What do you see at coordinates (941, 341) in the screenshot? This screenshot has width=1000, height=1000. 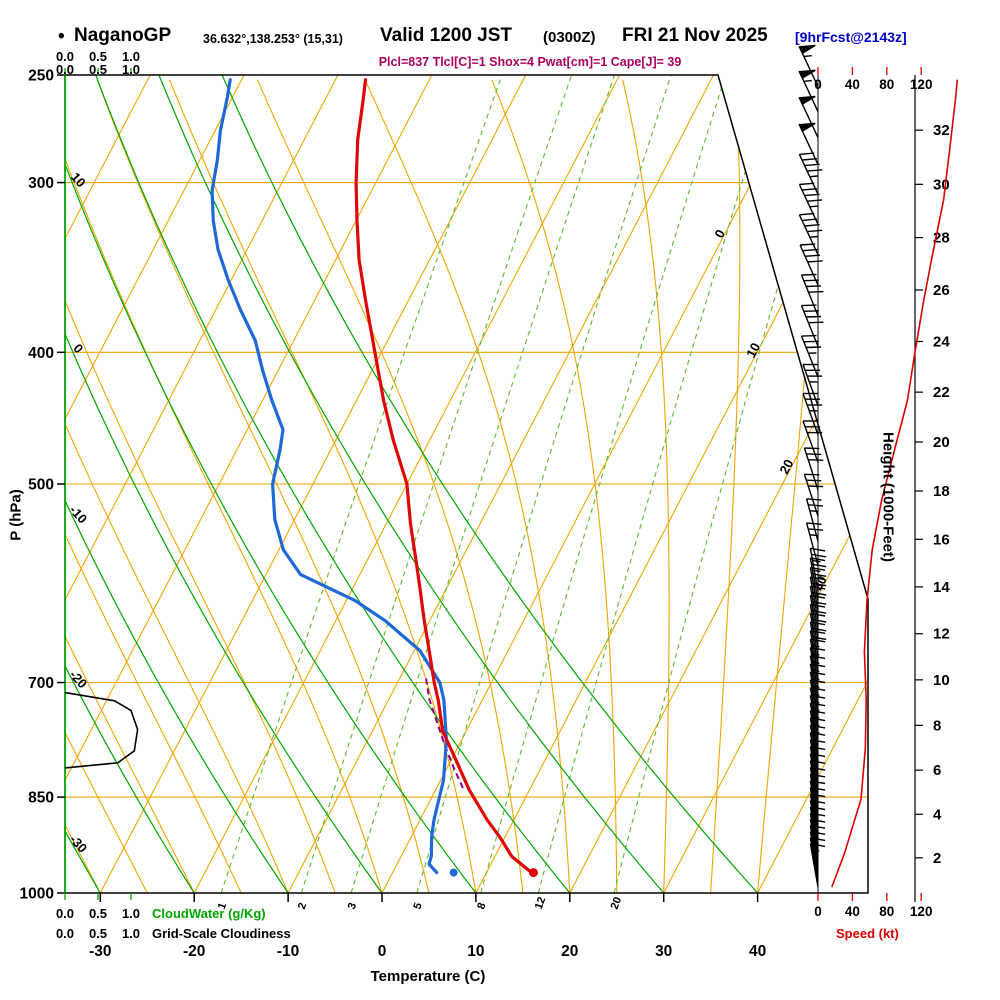 I see `svg-text: 24` at bounding box center [941, 341].